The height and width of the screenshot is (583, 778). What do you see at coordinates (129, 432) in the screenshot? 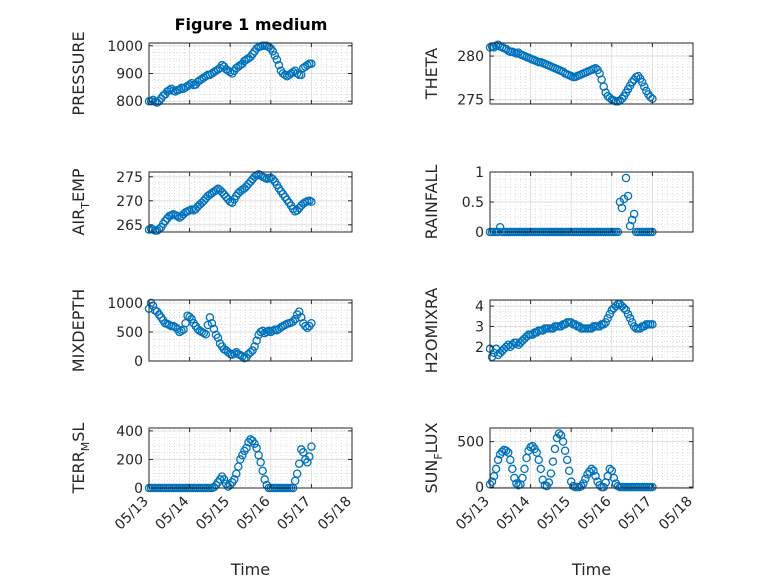
I see `y-tick-label: 400` at bounding box center [129, 432].